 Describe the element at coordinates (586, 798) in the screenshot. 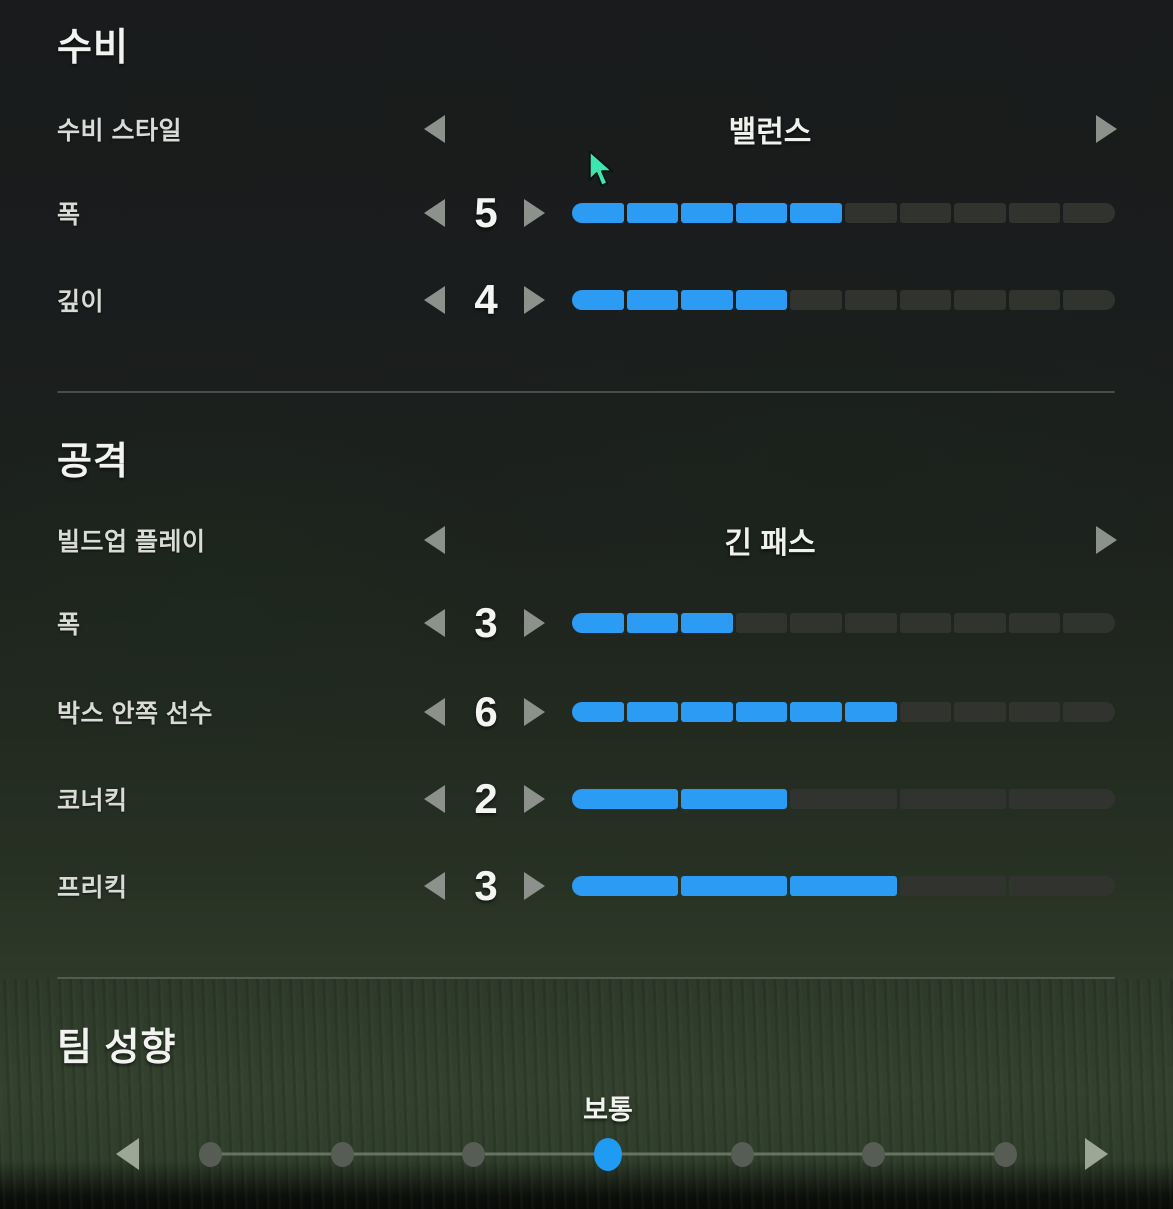

I see `row-corner-kicks: 코너킥 2` at that location.